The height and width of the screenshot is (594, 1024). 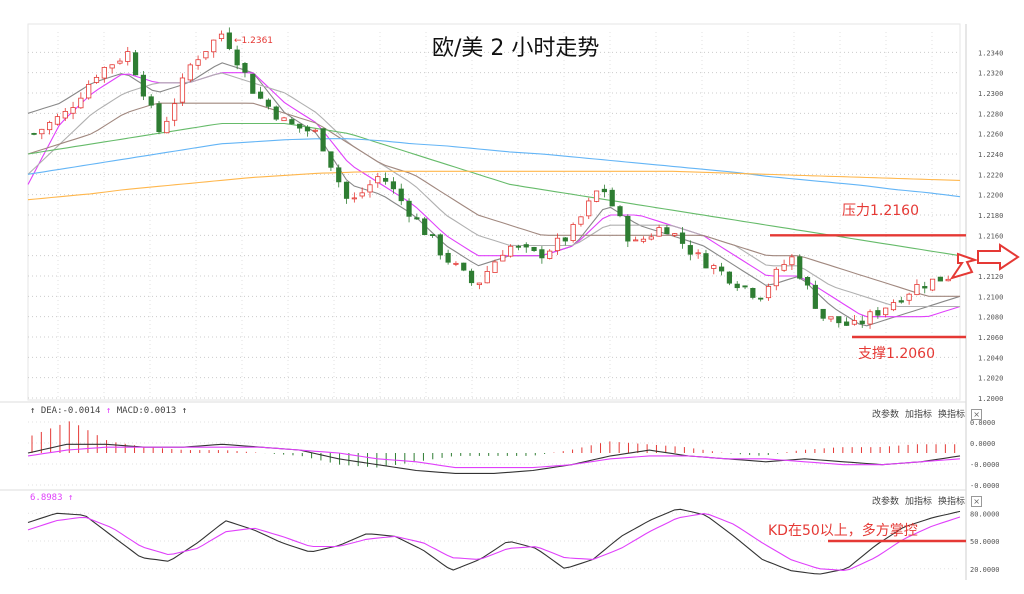 What do you see at coordinates (977, 414) in the screenshot?
I see `macd-close-button: ×` at bounding box center [977, 414].